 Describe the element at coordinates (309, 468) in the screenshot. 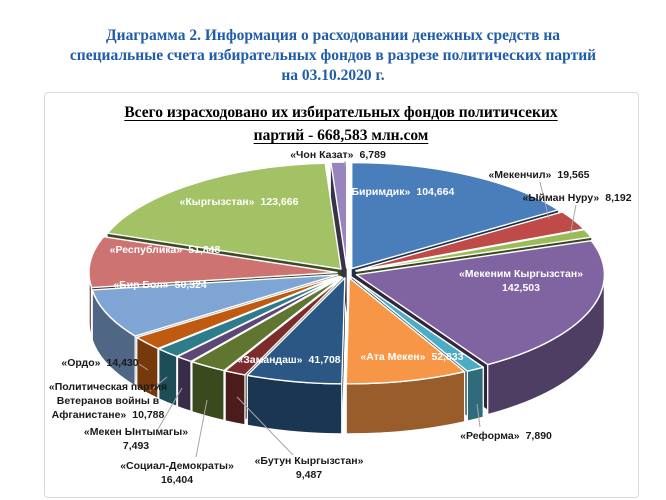

I see `pie-label-butun-kyrgyzstan: «Бутун Кыргызстан» 9,487` at that location.